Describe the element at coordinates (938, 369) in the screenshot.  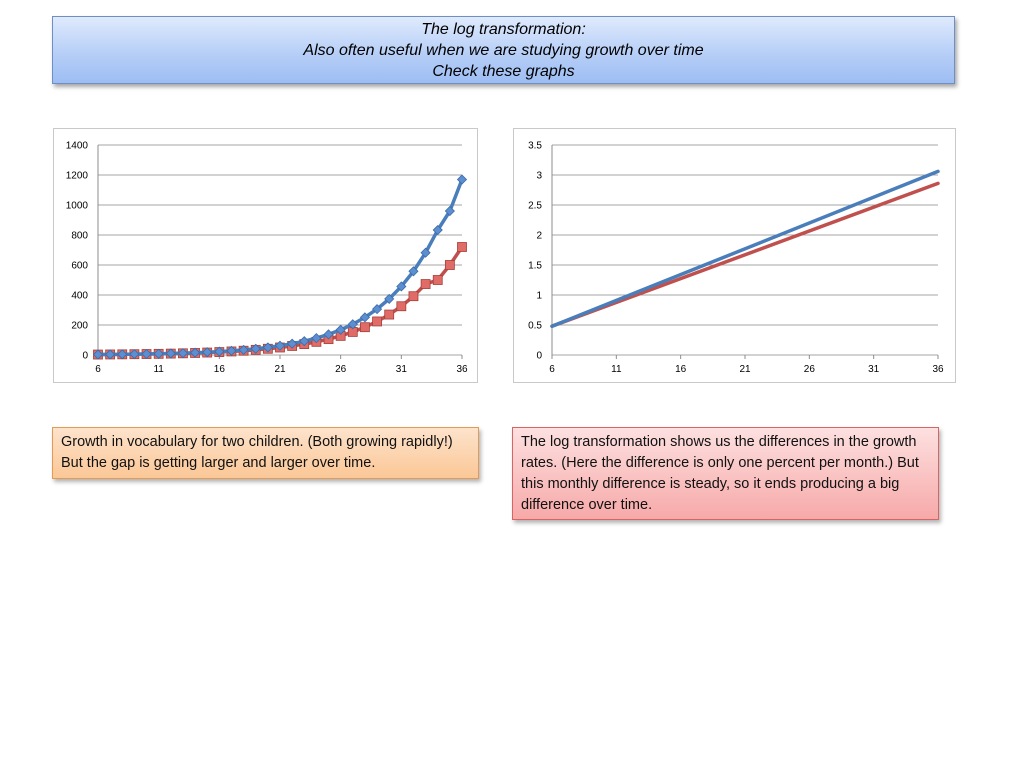
I see `chart2-xtick-label: 36` at that location.